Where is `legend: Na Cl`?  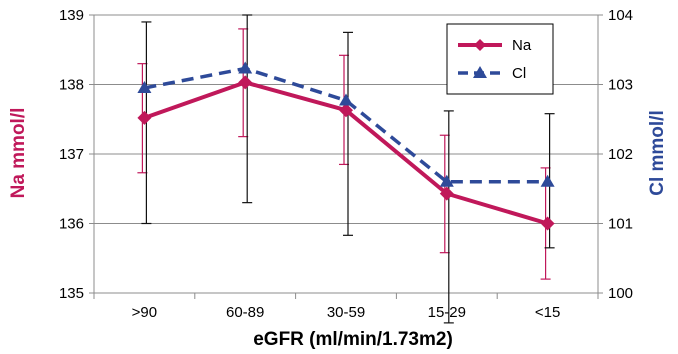
legend: Na Cl is located at coordinates (500, 59).